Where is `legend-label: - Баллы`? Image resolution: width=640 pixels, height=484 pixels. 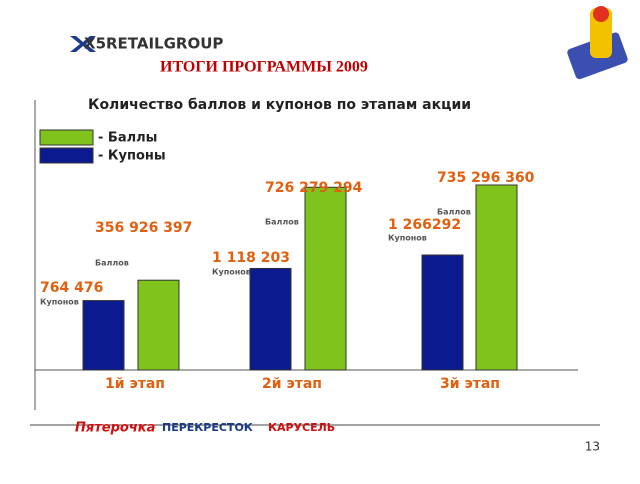 legend-label: - Баллы is located at coordinates (127, 138).